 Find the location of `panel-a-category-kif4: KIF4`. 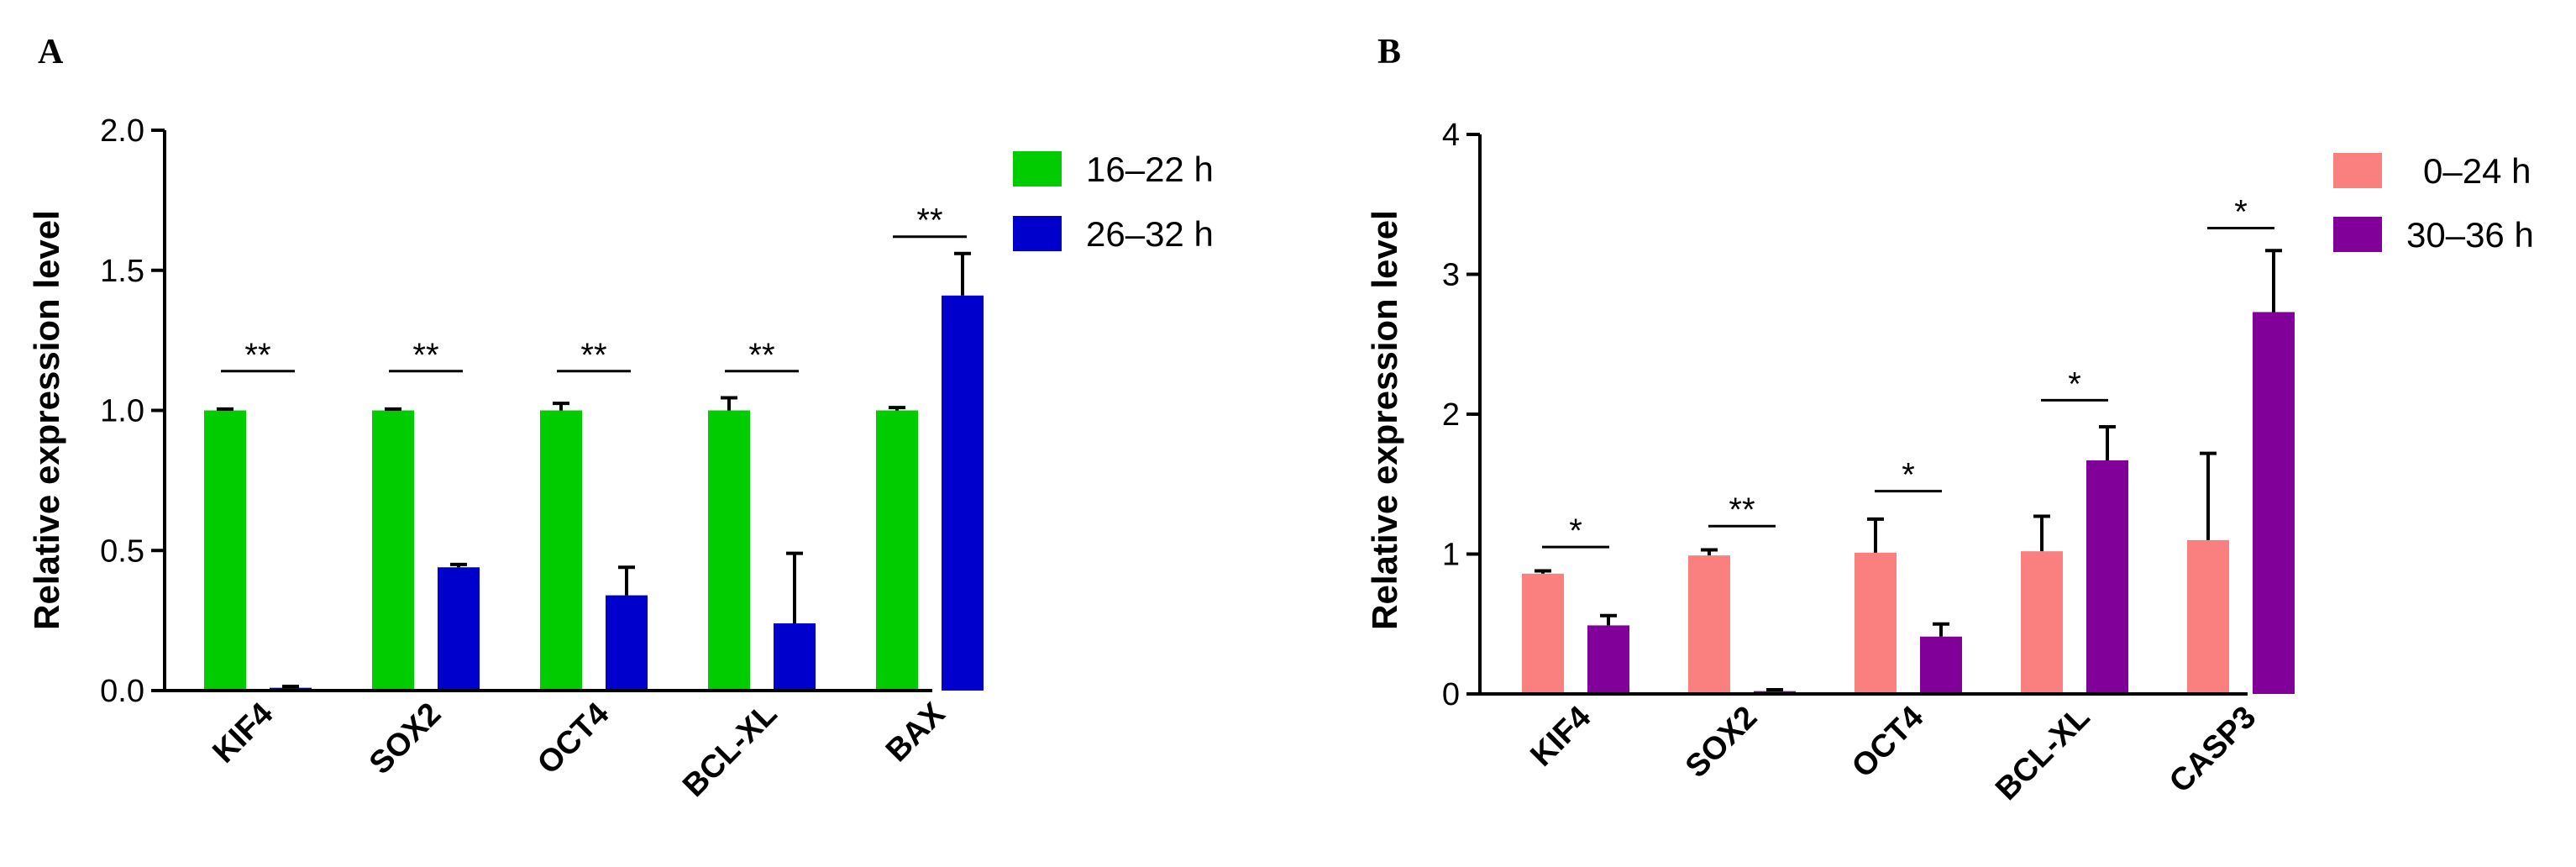

panel-a-category-kif4: KIF4 is located at coordinates (243, 733).